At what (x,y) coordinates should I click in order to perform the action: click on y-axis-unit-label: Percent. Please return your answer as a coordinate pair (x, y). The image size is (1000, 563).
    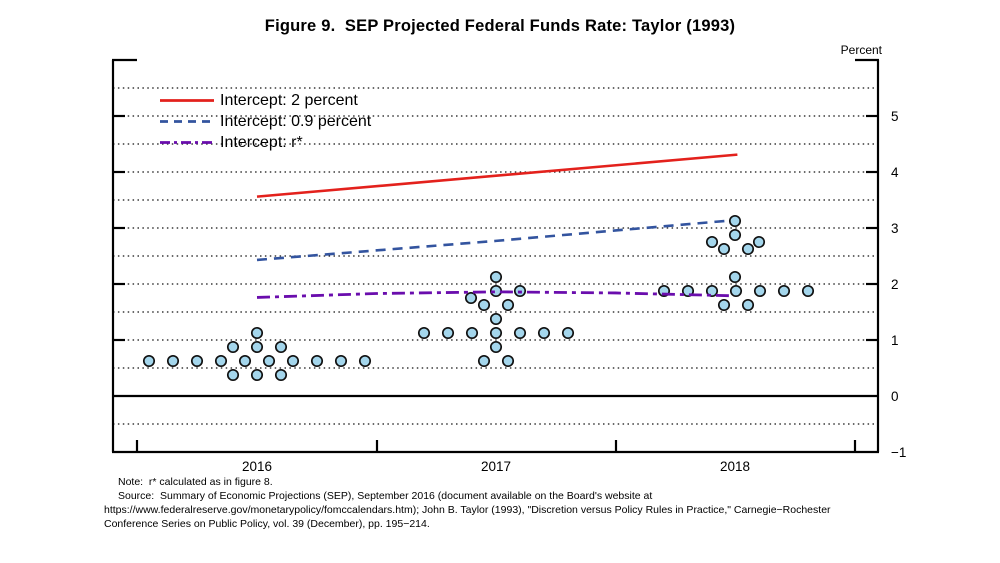
    Looking at the image, I should click on (861, 50).